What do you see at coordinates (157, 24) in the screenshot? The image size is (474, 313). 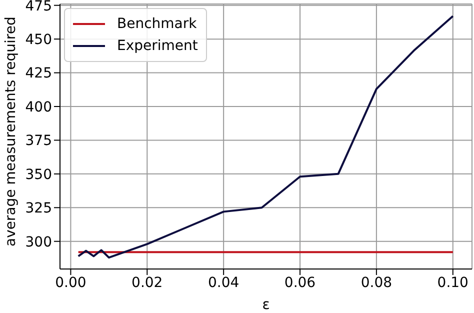 I see `legend-label: Benchmark` at bounding box center [157, 24].